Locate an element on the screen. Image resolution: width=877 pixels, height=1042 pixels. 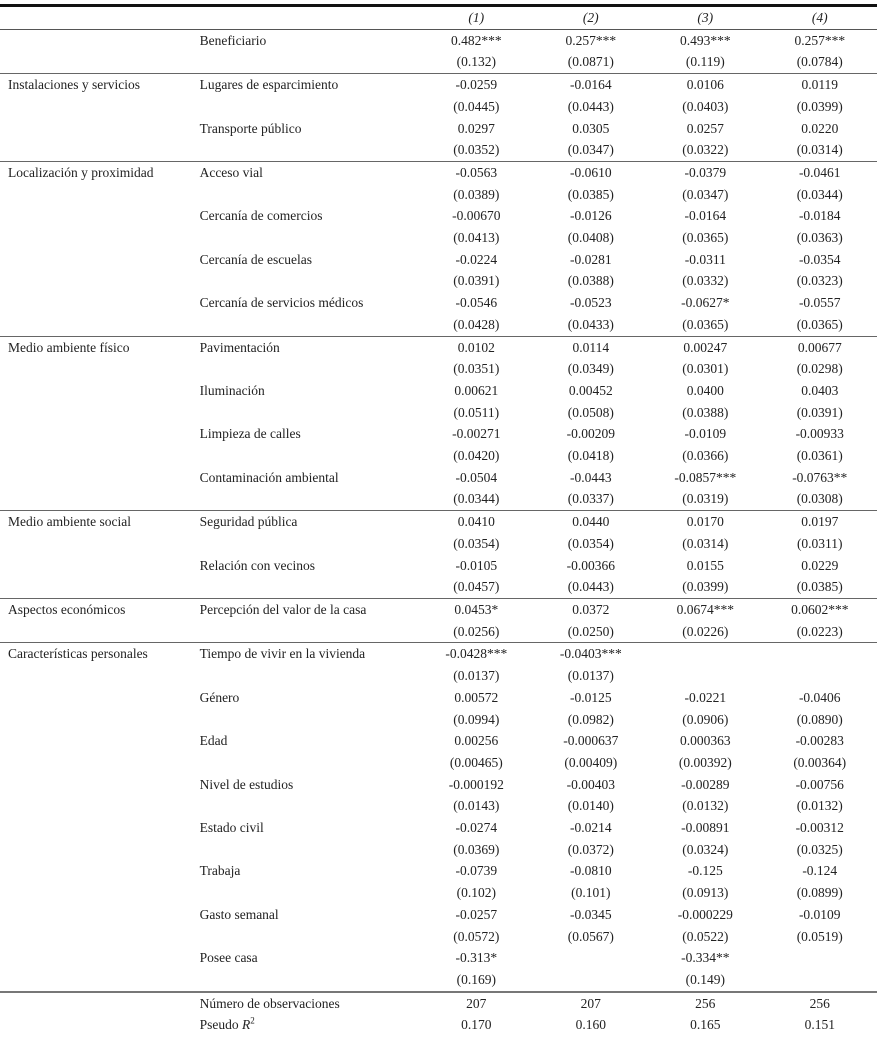
standard-error-cell: (0.102) is located at coordinates (476, 893).